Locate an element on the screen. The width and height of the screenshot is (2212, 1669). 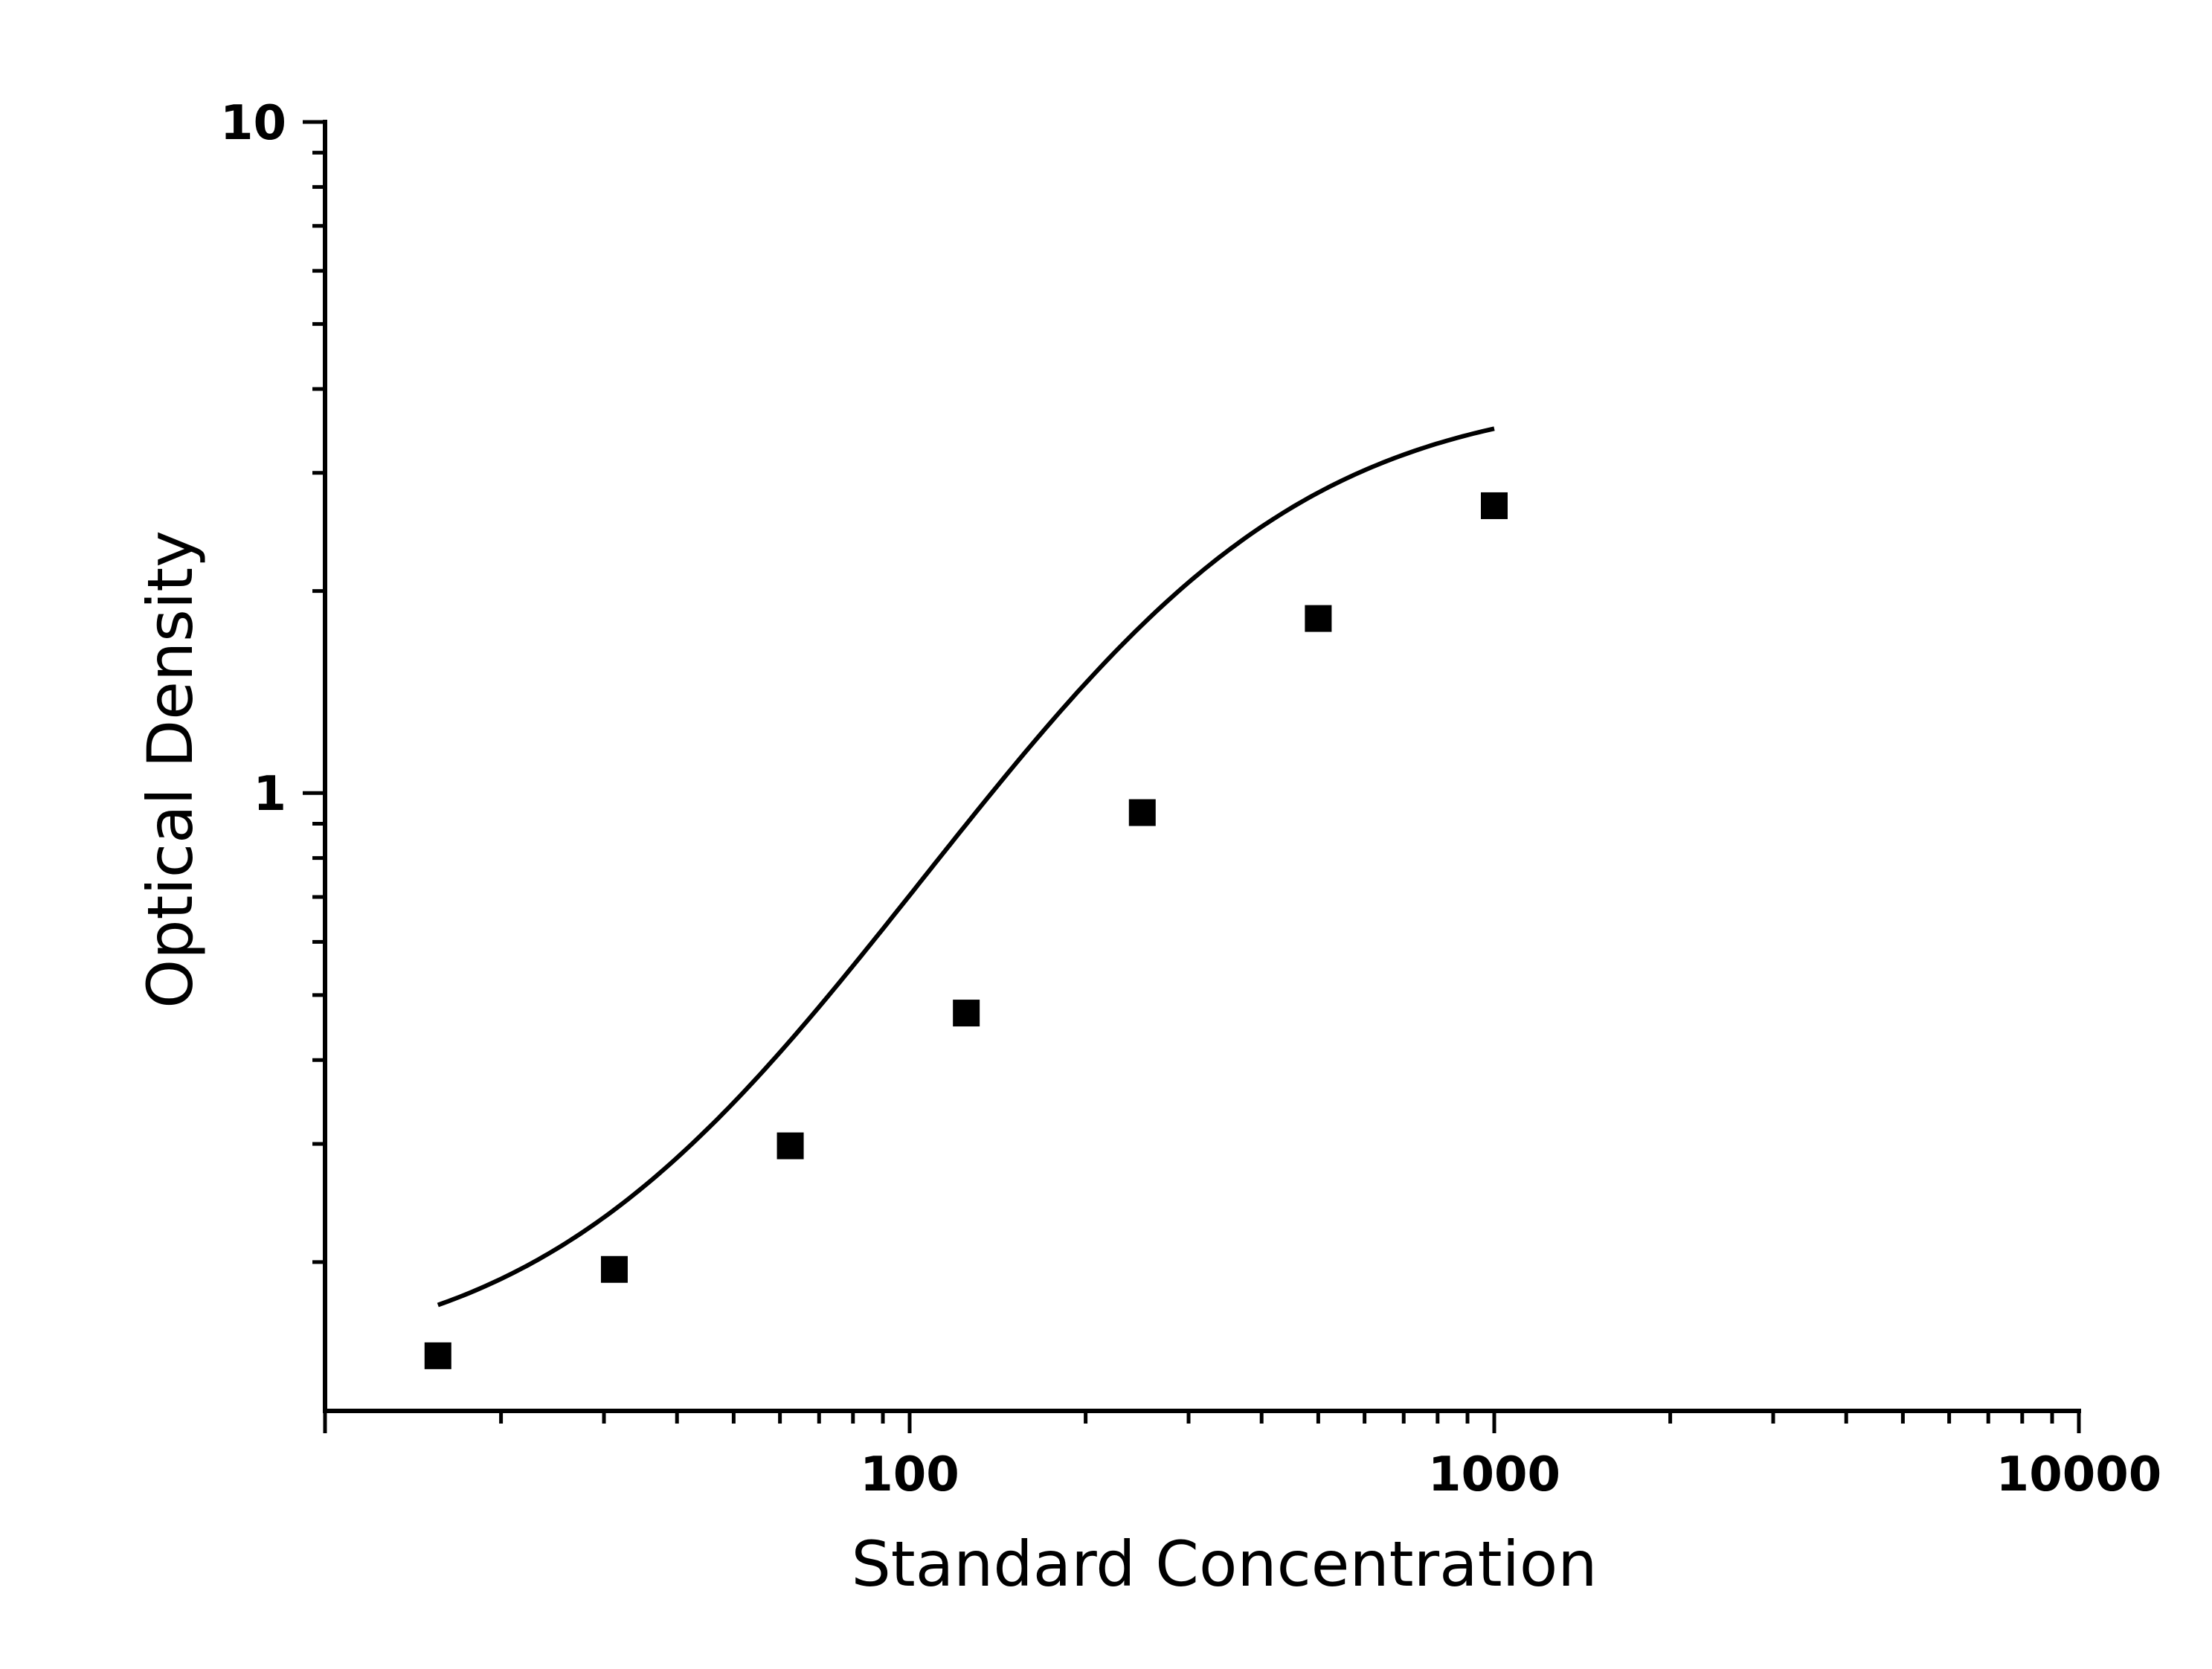
y-axis-title: Optical Density is located at coordinates (170, 770).